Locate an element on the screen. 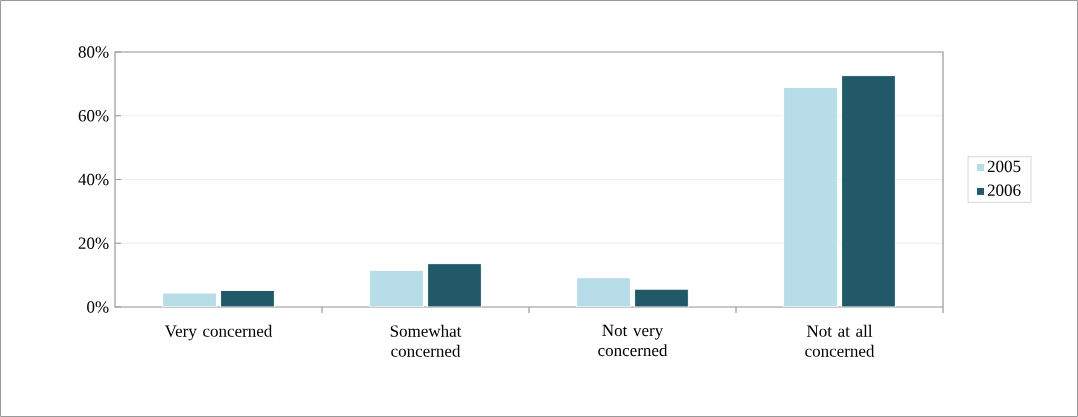 Image resolution: width=1078 pixels, height=417 pixels. y-tick-label: 80% is located at coordinates (93, 52).